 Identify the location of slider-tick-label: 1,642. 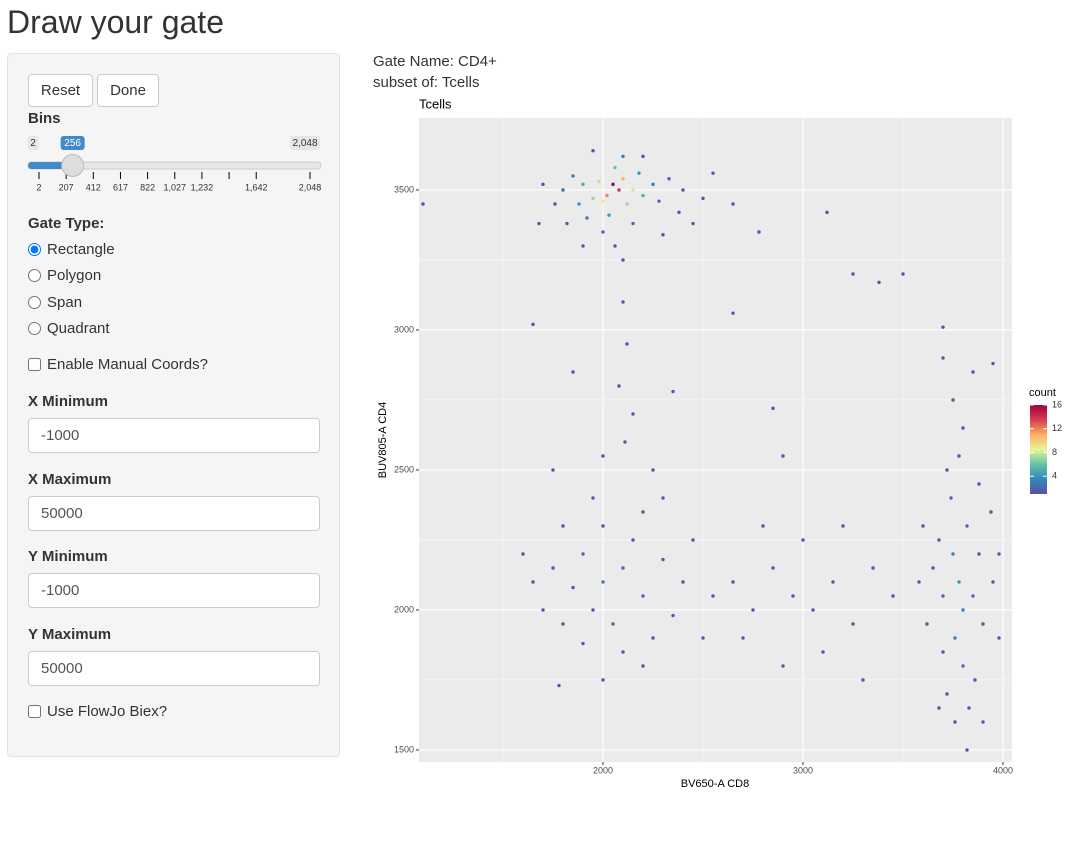
(256, 187).